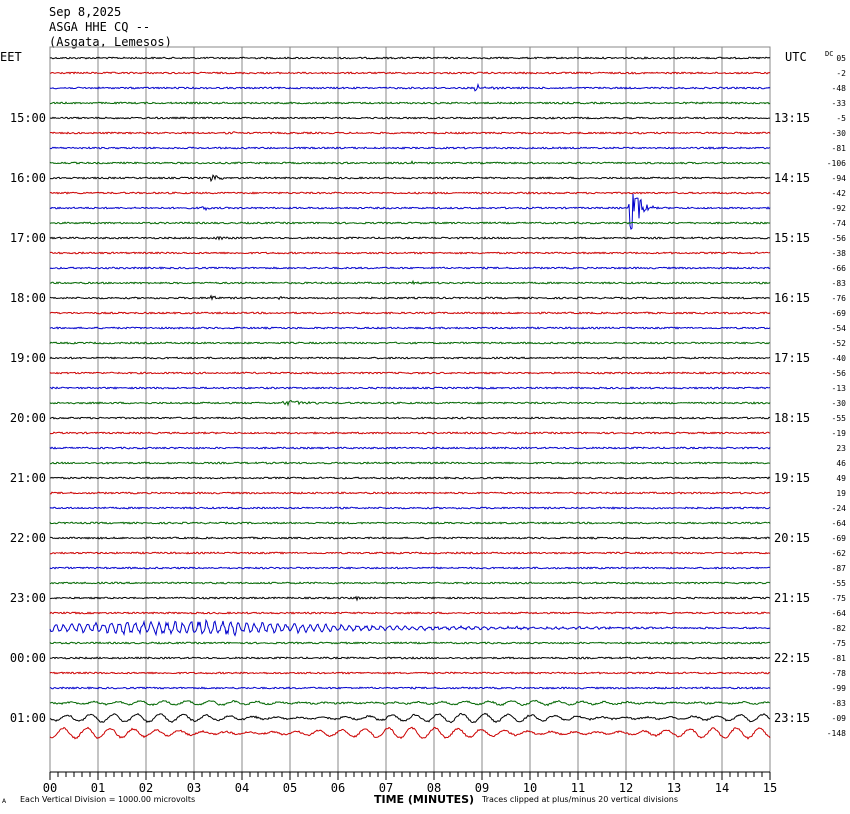  I want to click on right-hour-label: 15:15, so click(792, 238).